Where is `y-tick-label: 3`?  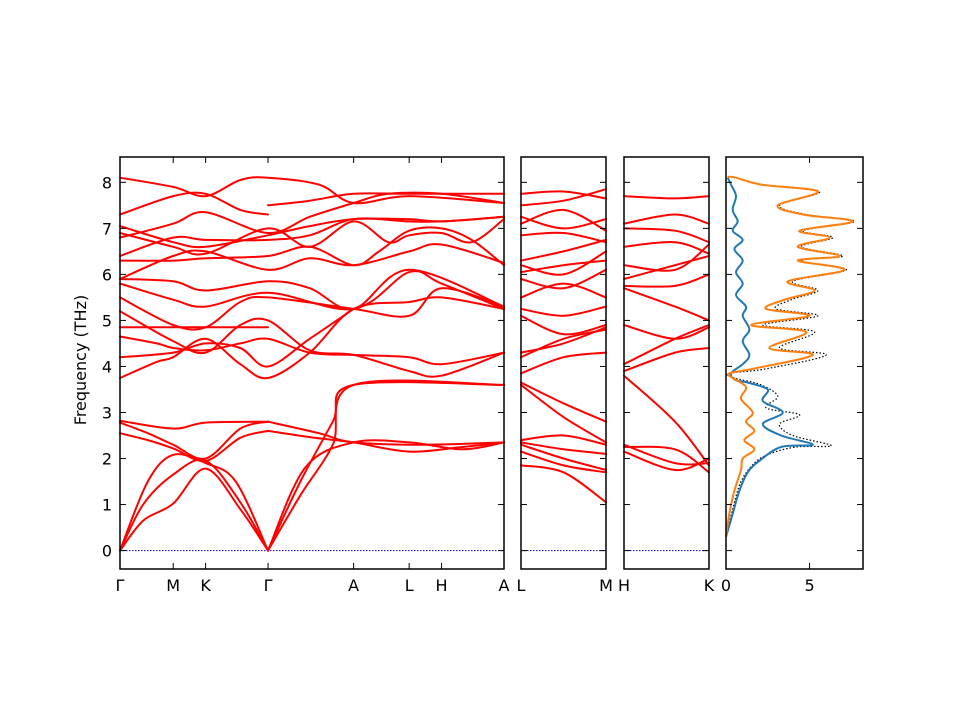 y-tick-label: 3 is located at coordinates (107, 412).